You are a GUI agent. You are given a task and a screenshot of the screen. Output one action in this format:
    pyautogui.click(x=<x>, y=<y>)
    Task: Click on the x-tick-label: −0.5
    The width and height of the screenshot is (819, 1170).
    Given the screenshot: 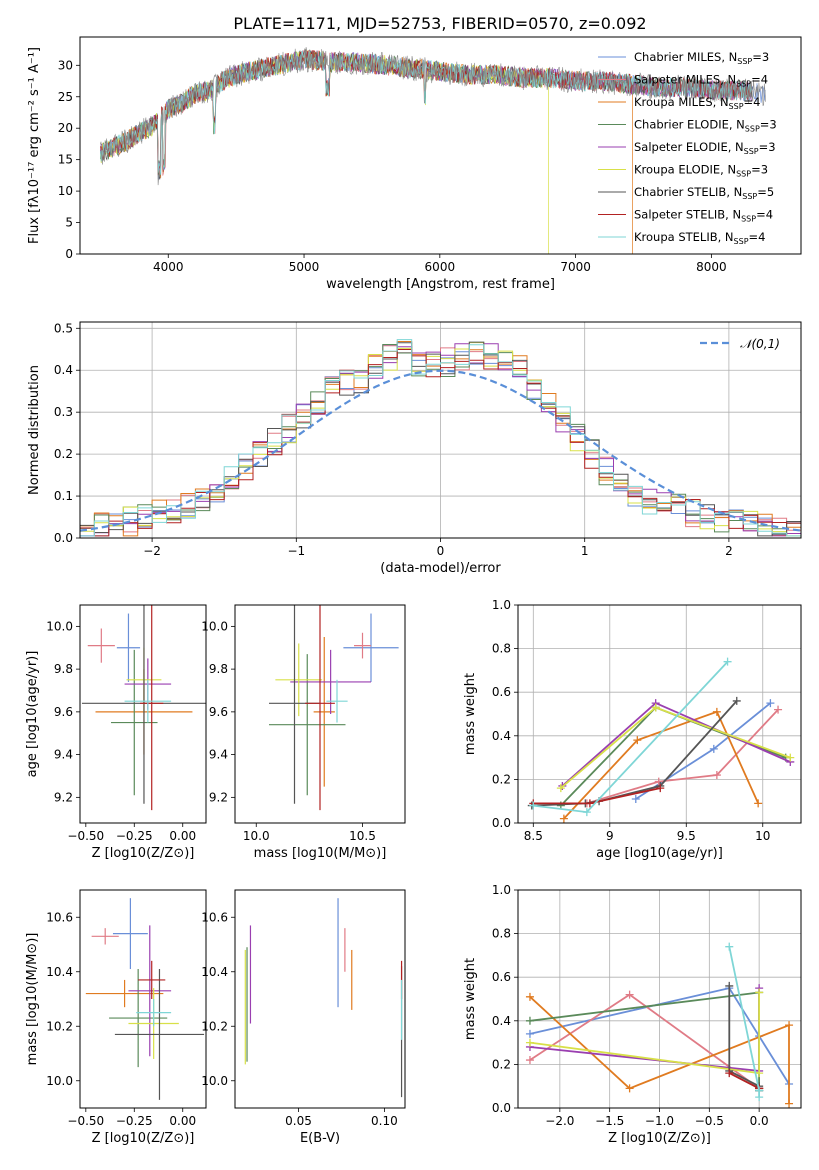 What is the action you would take?
    pyautogui.click(x=709, y=1121)
    